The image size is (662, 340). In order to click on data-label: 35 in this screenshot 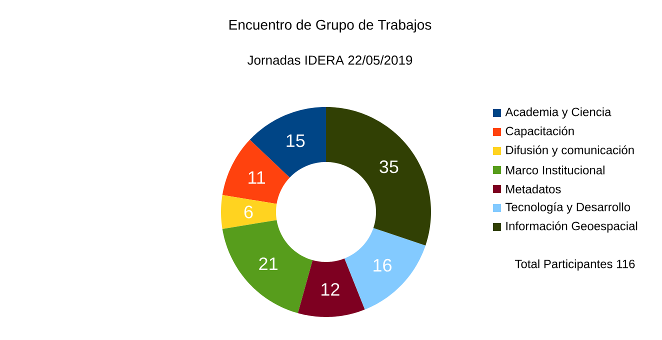, I will do `click(389, 167)`.